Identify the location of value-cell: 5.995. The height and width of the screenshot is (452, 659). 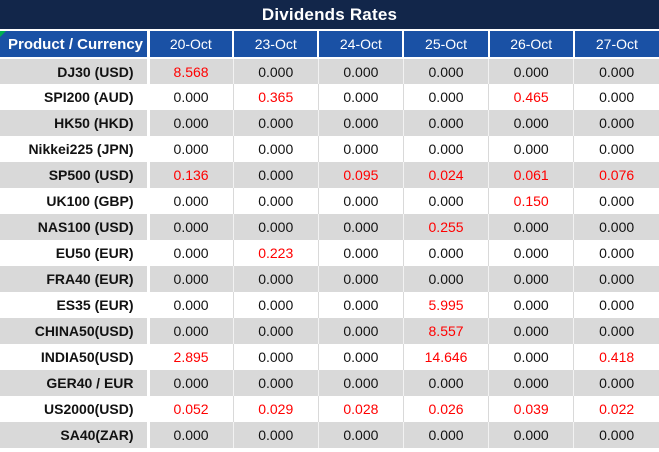
(446, 305).